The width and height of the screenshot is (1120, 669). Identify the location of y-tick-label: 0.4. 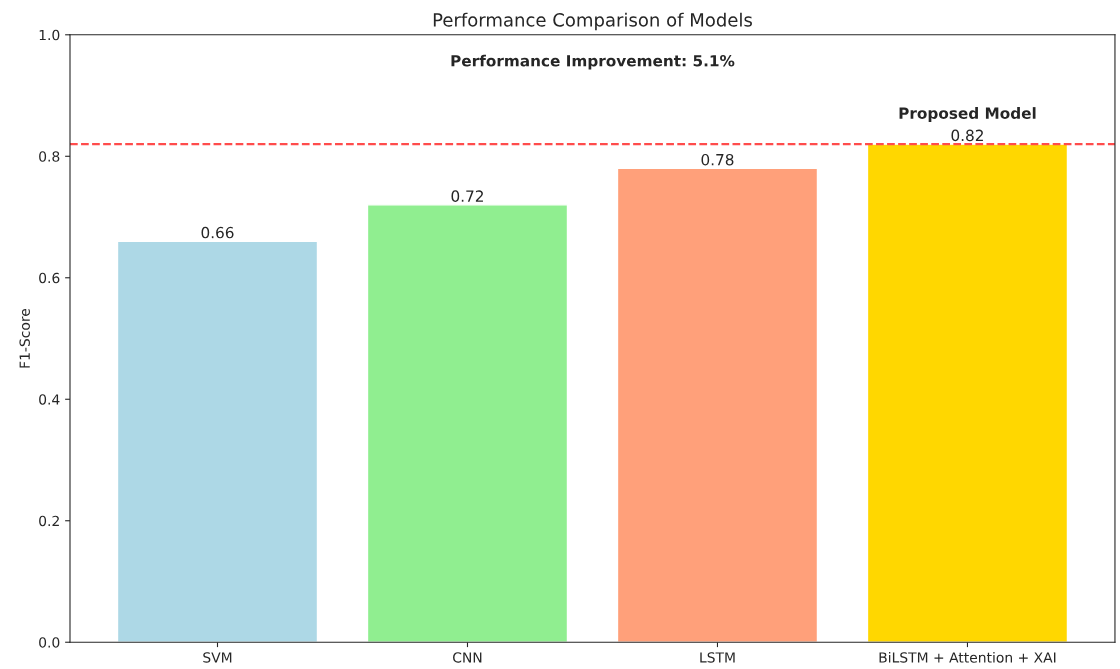
(49, 399).